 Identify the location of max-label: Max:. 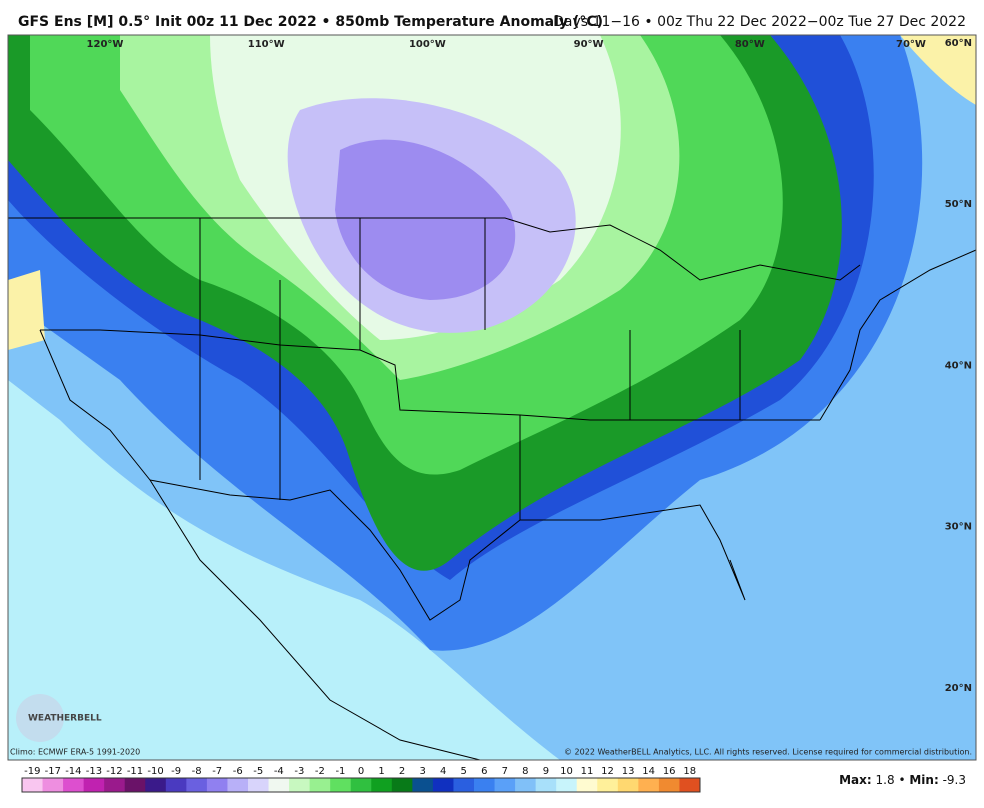
(855, 780).